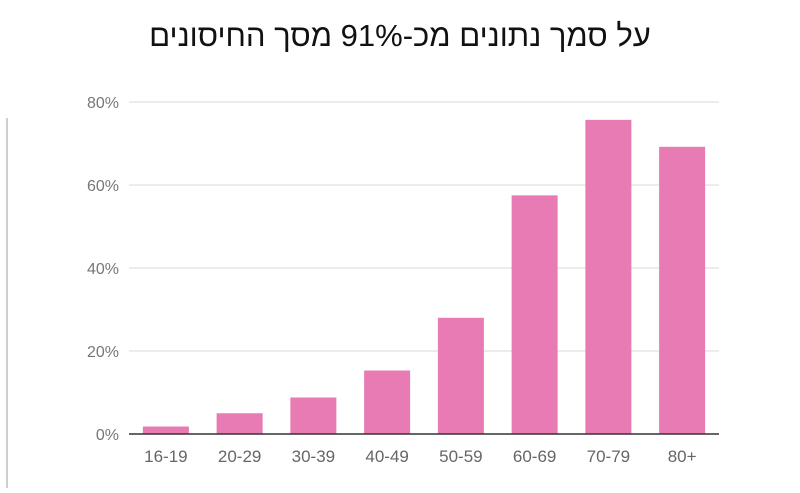 This screenshot has height=493, width=800. What do you see at coordinates (165, 456) in the screenshot?
I see `x-tick-label: 16-19` at bounding box center [165, 456].